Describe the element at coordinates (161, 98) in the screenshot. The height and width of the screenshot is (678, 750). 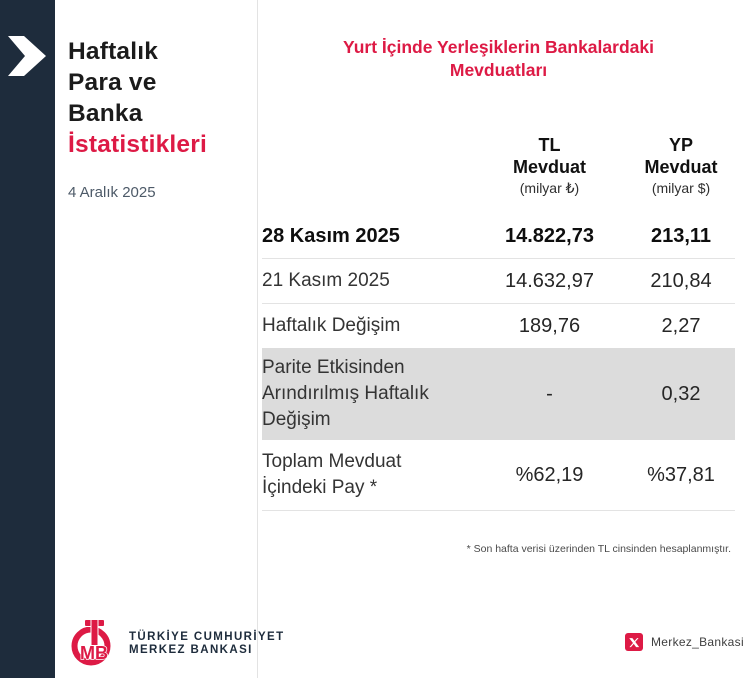
I see `page-title: Haftalık Para ve Banka İstatistikleri` at that location.